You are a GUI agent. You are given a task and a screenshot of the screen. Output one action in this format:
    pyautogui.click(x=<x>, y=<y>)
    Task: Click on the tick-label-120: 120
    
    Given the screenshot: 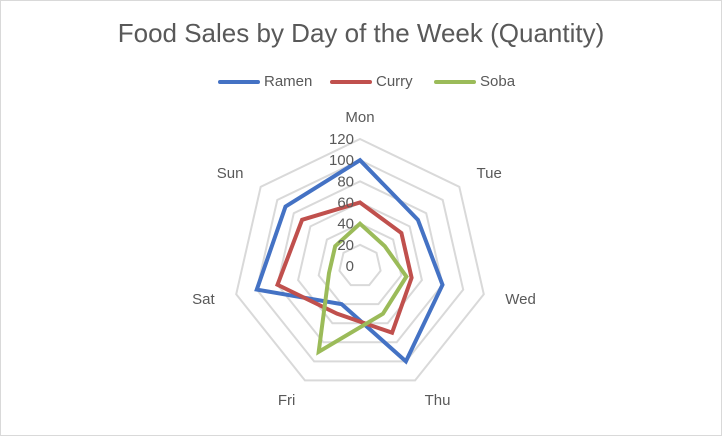 What is the action you would take?
    pyautogui.click(x=341, y=139)
    